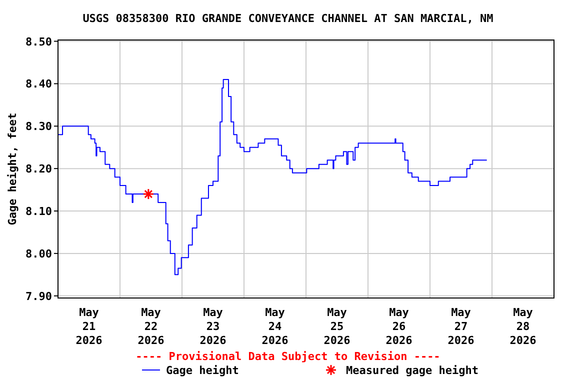 The width and height of the screenshot is (576, 384). What do you see at coordinates (213, 326) in the screenshot?
I see `x-tick-label: May 23 2026` at bounding box center [213, 326].